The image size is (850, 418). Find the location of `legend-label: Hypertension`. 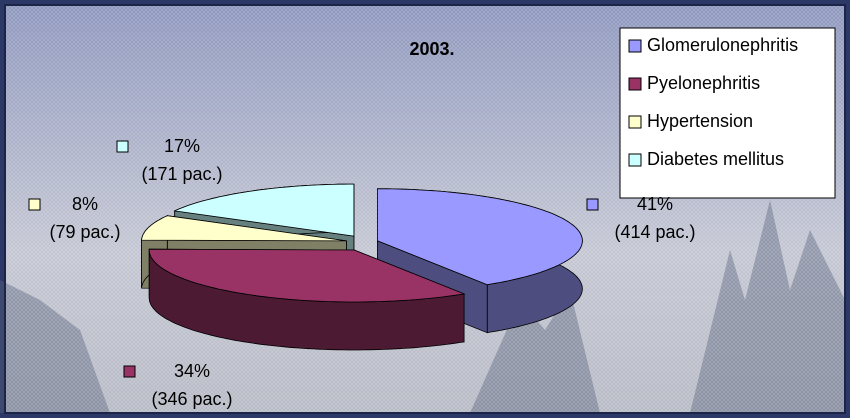

legend-label: Hypertension is located at coordinates (700, 121).